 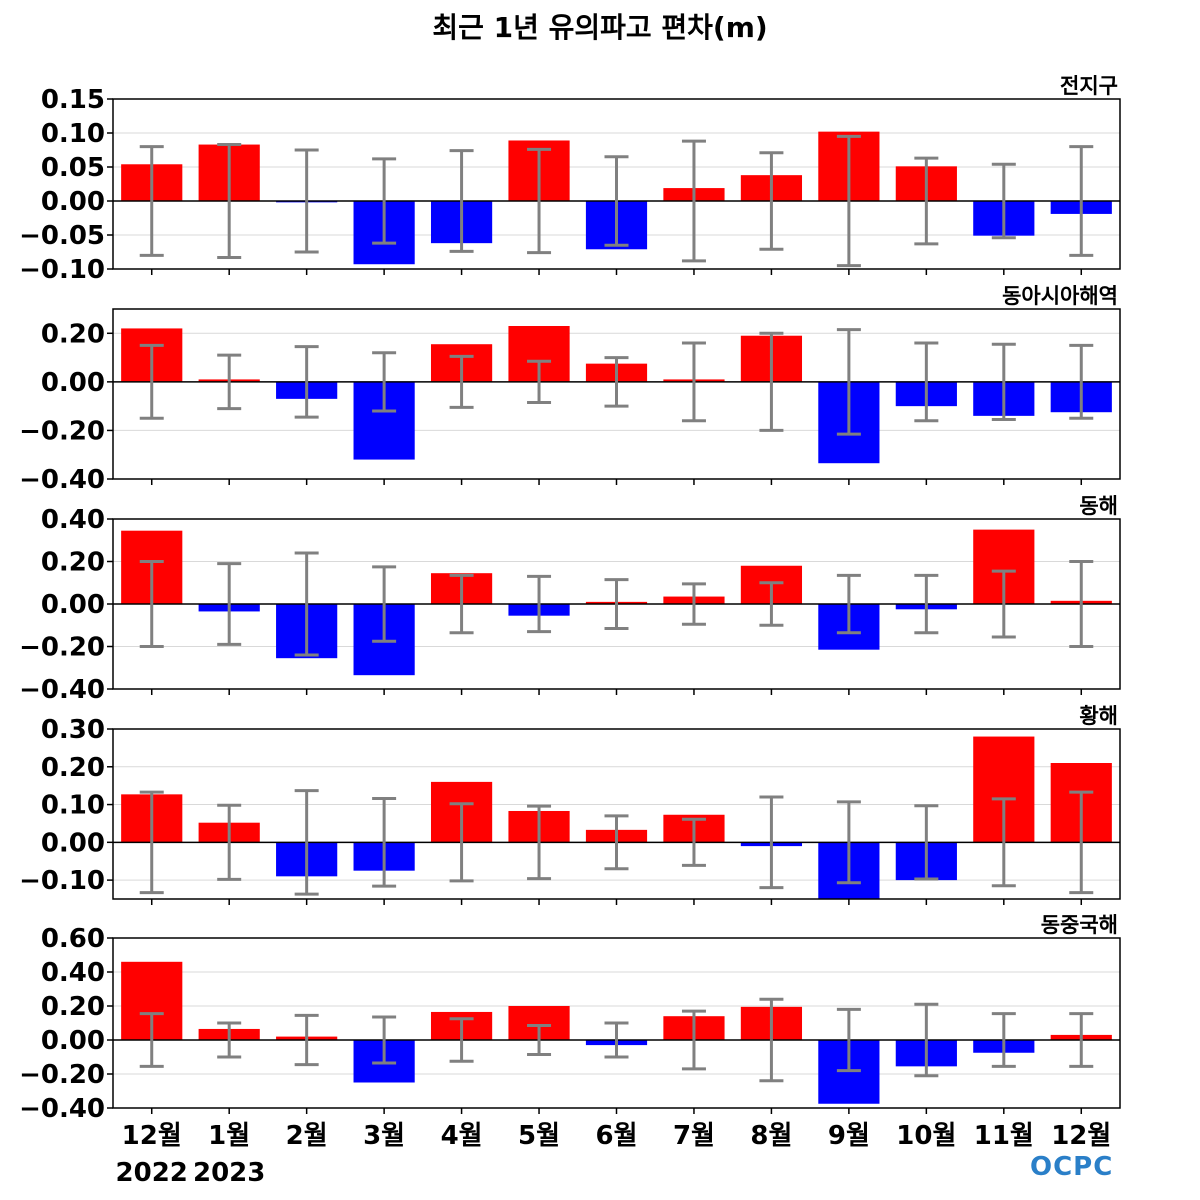 I want to click on x-tick-label: 3월, so click(x=384, y=1136).